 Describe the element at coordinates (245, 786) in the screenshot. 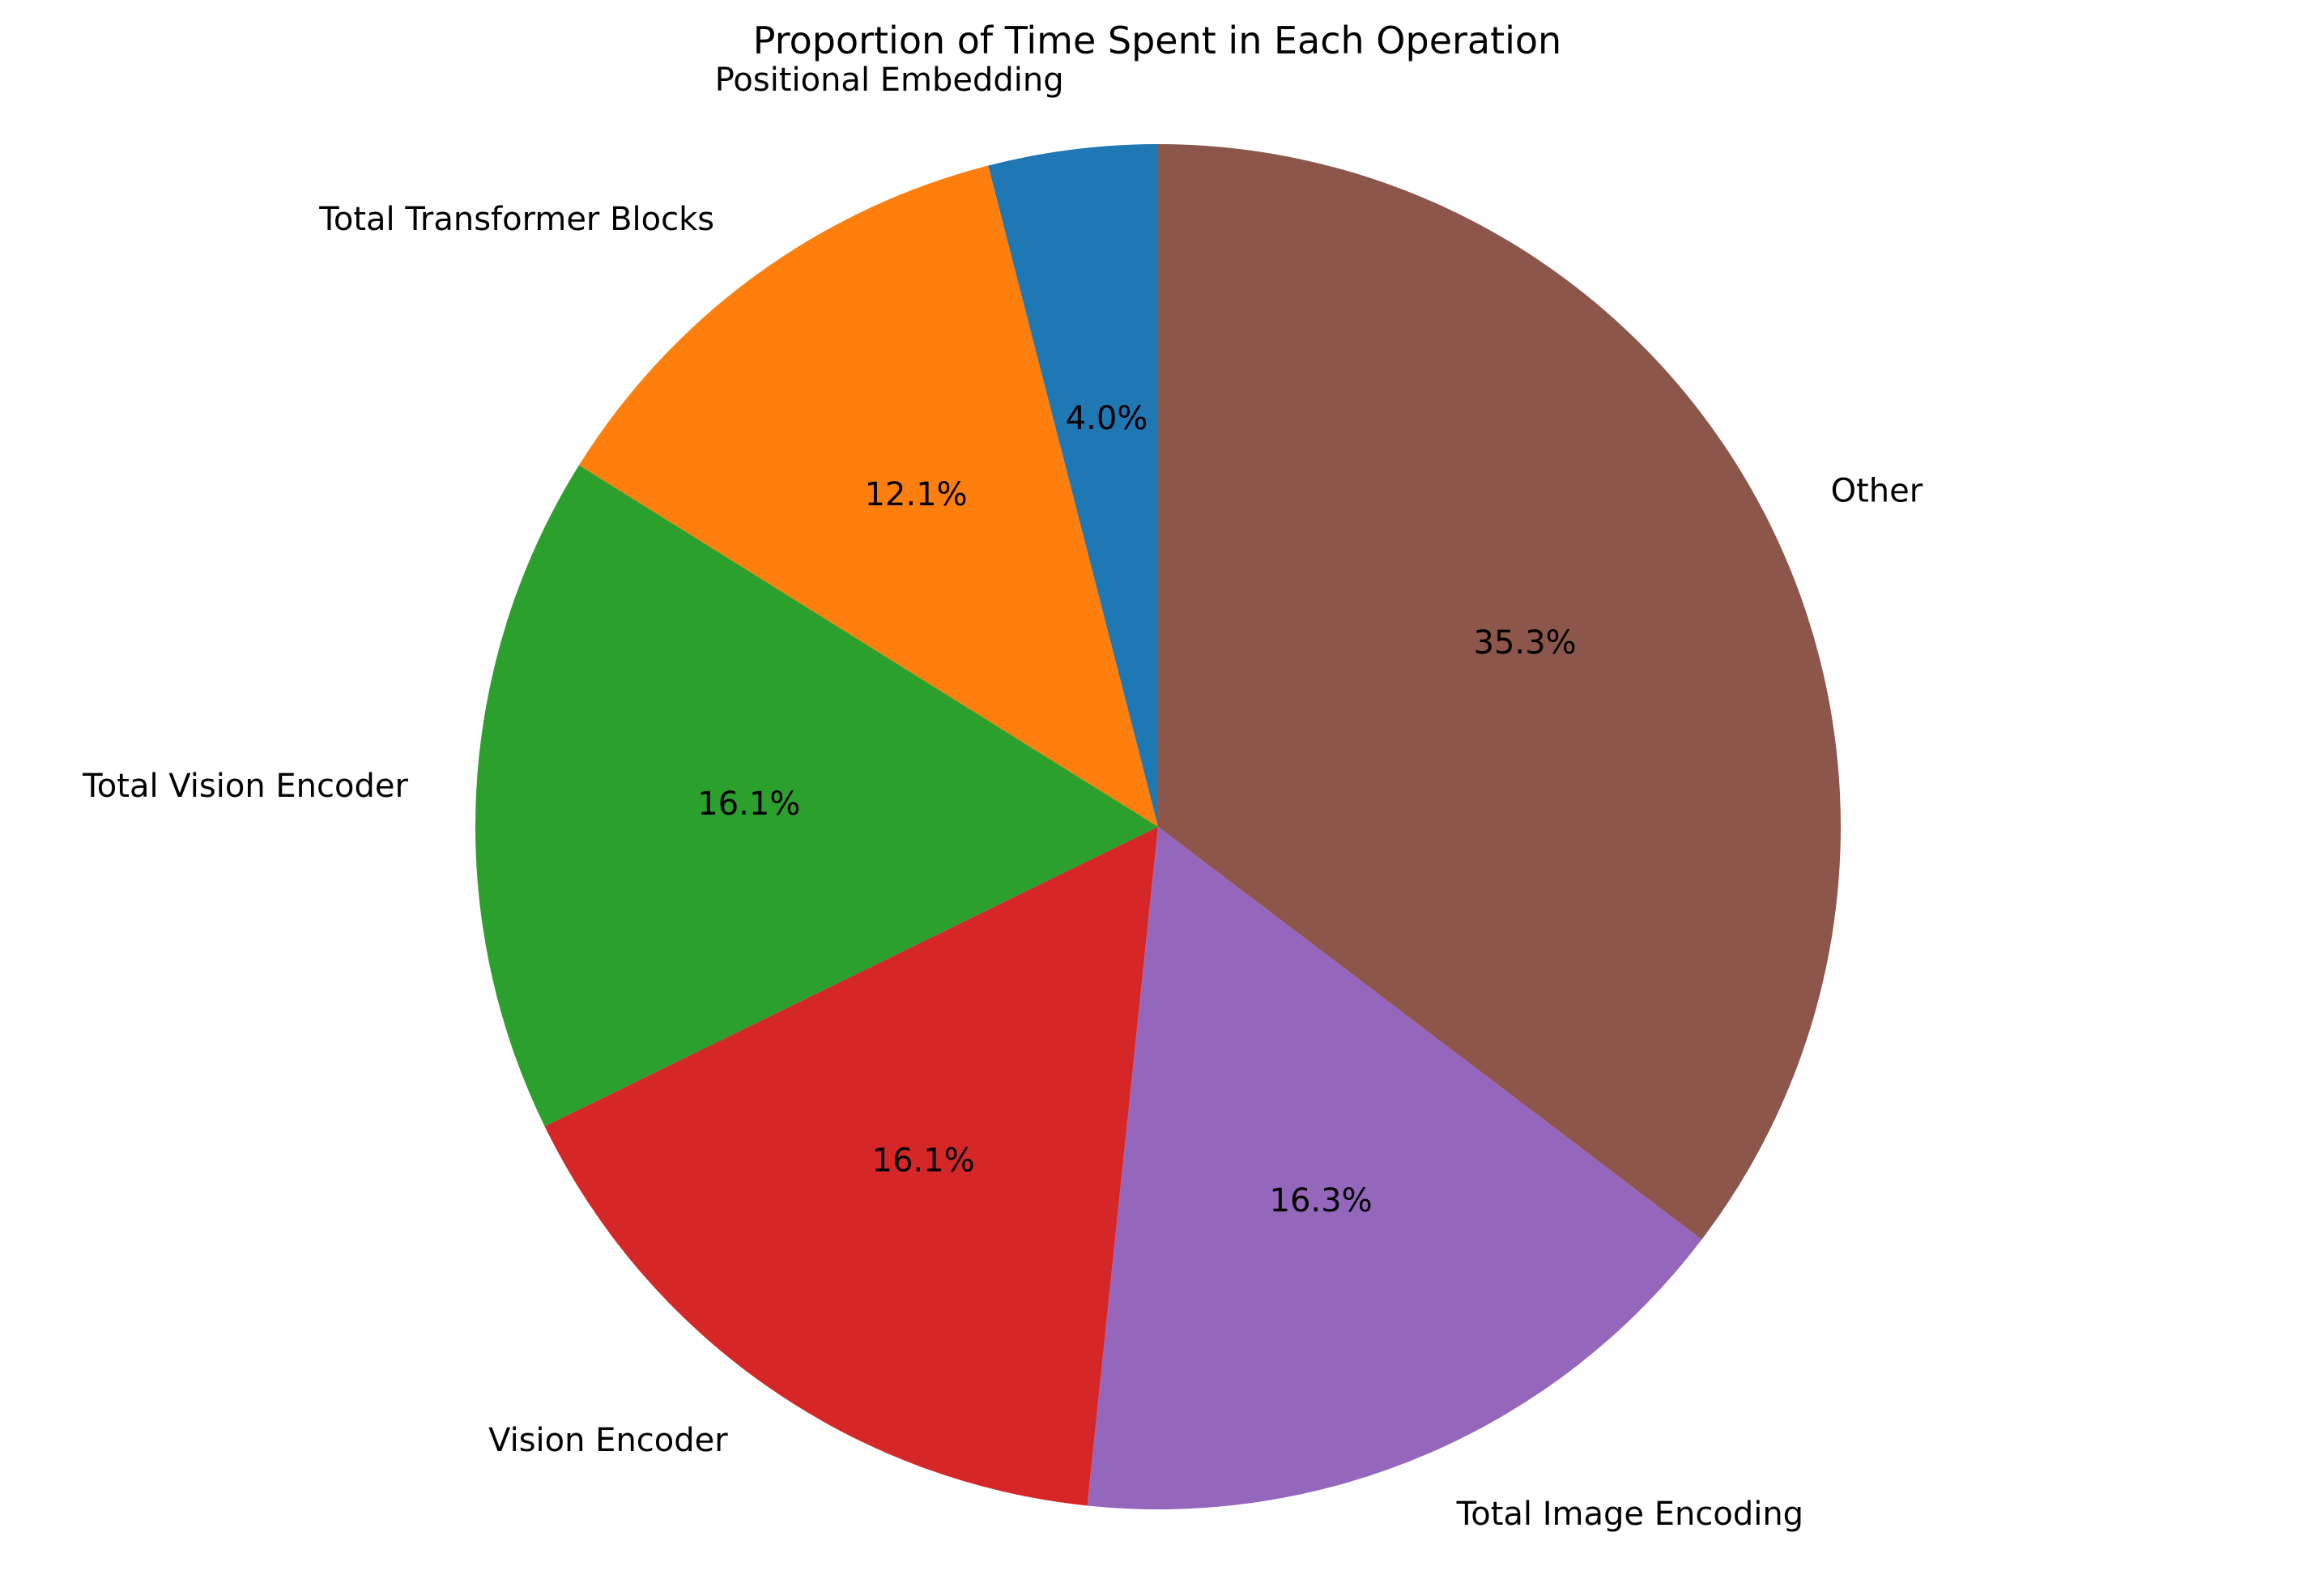

I see `slice-label-total-vision-encoder: Total Vision Encoder` at that location.